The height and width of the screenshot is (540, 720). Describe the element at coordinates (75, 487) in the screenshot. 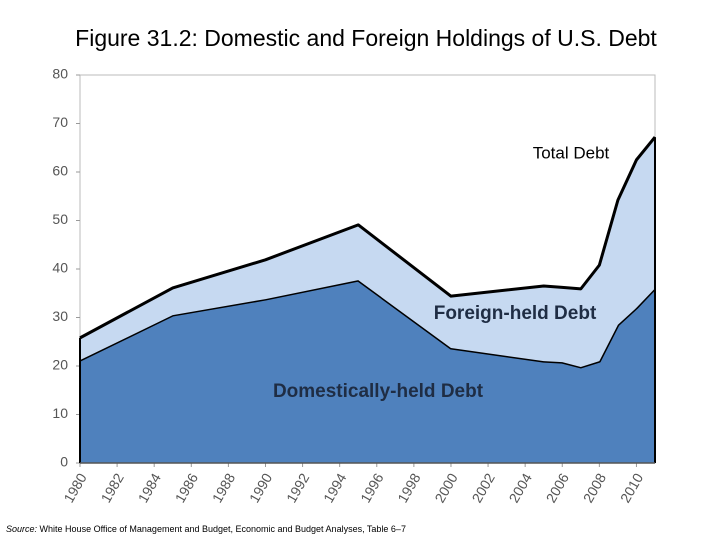

I see `x-tick-label: 1980` at that location.